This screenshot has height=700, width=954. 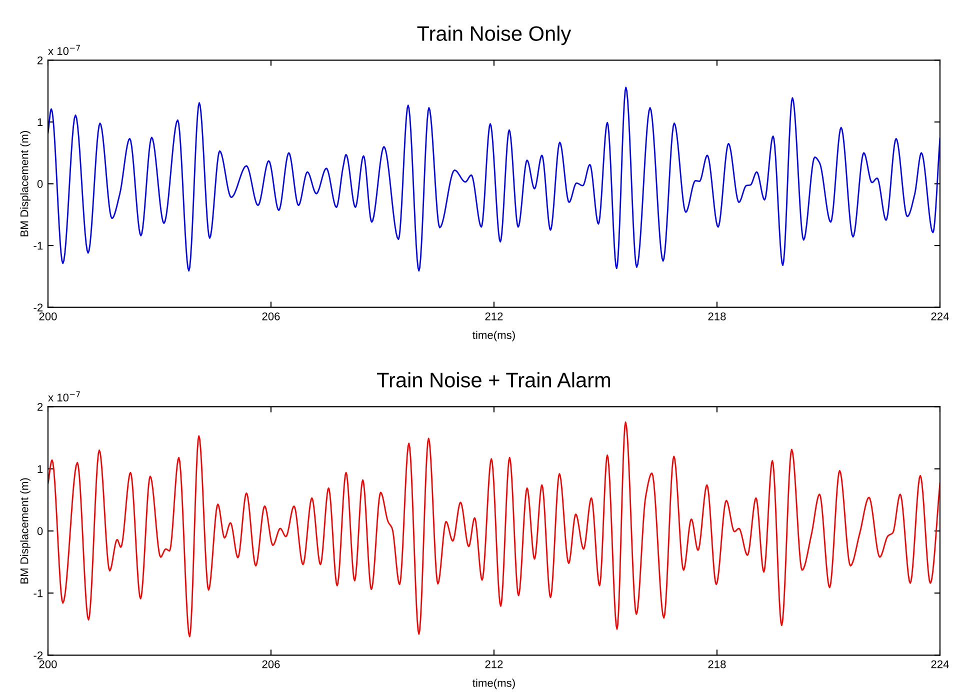 I want to click on chart-title: Train Noise Only, so click(x=494, y=36).